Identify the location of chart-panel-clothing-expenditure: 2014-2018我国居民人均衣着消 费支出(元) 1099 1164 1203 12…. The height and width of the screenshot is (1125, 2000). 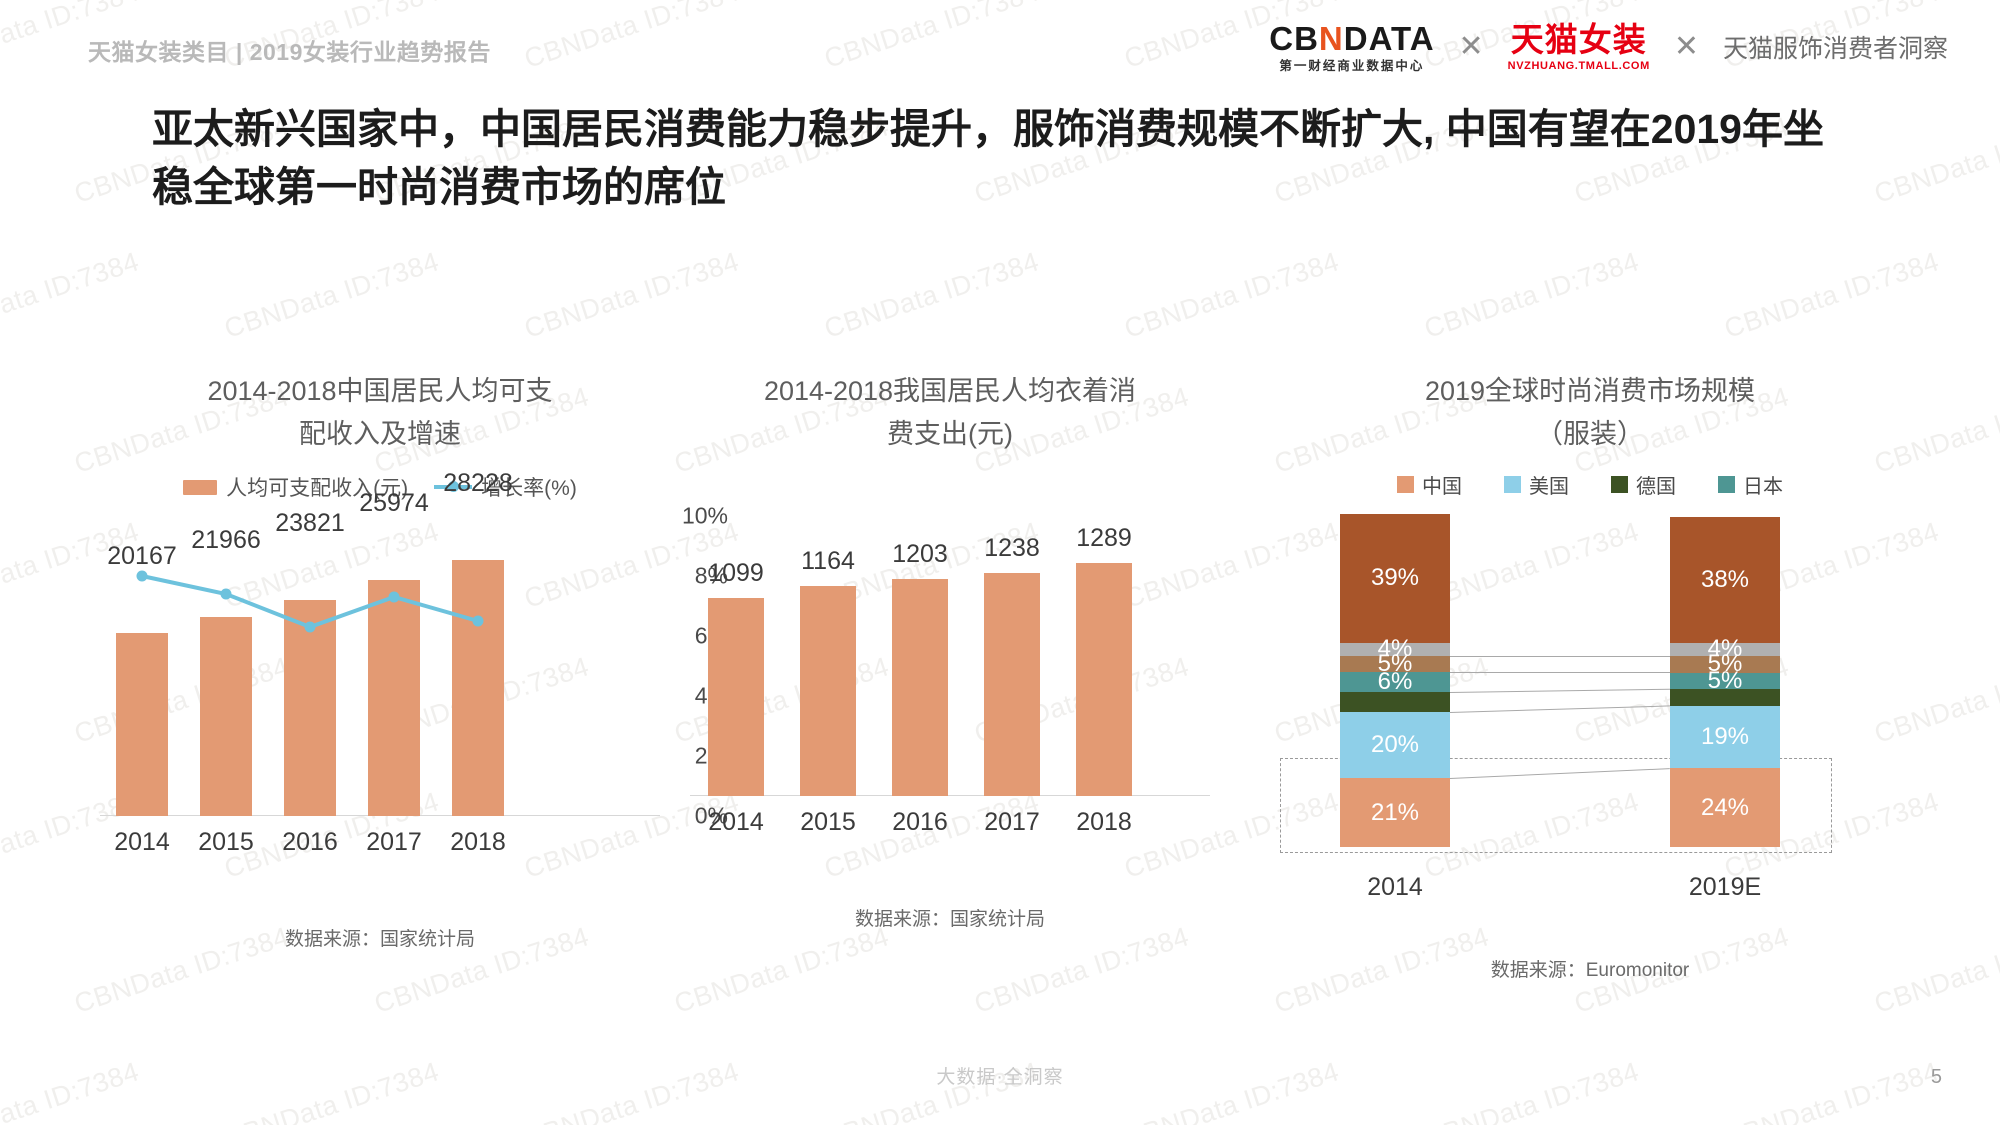
(950, 650).